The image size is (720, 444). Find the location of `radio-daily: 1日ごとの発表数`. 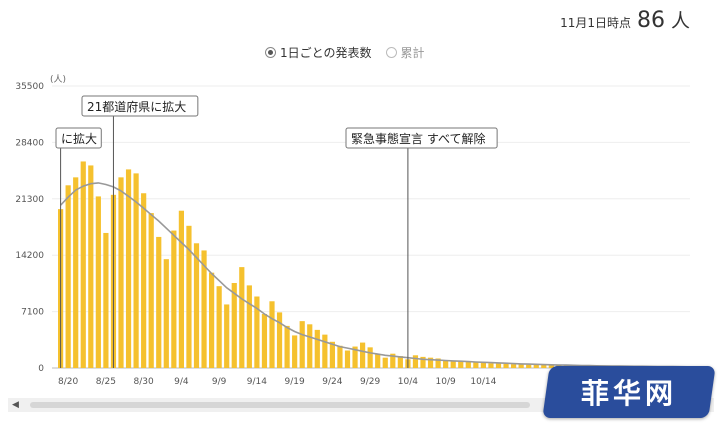

radio-daily: 1日ごとの発表数 is located at coordinates (318, 52).